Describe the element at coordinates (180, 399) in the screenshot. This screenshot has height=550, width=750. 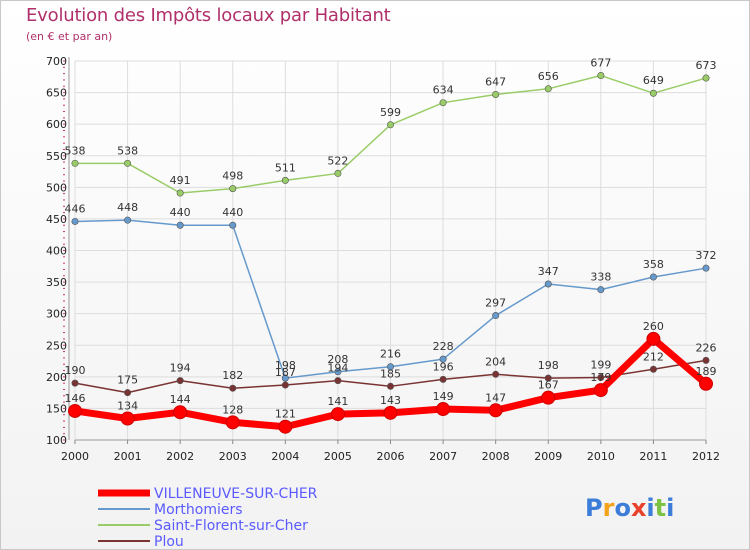
I see `data-label: 144` at that location.